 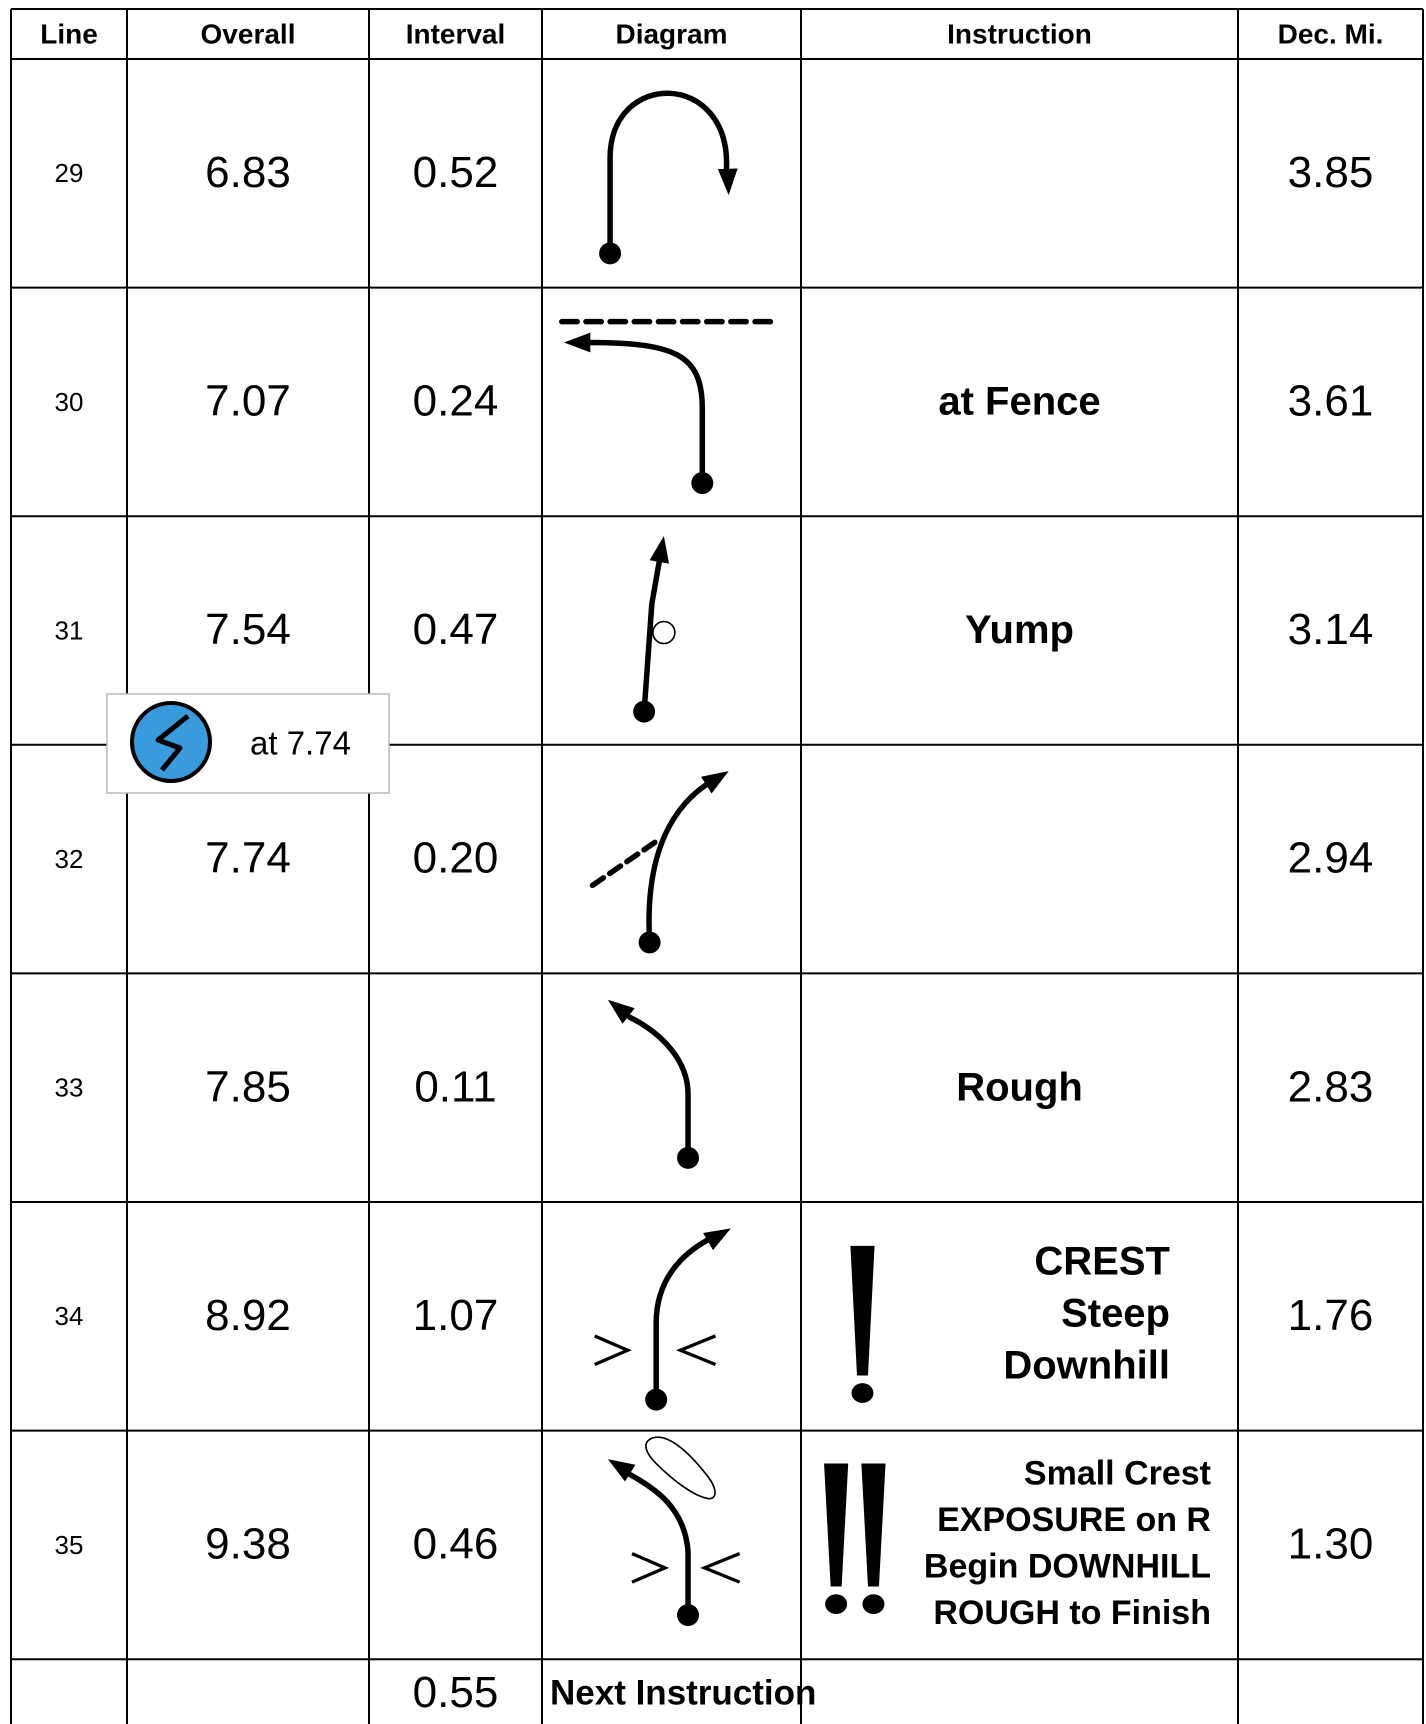 What do you see at coordinates (69, 173) in the screenshot?
I see `line-number: 29` at bounding box center [69, 173].